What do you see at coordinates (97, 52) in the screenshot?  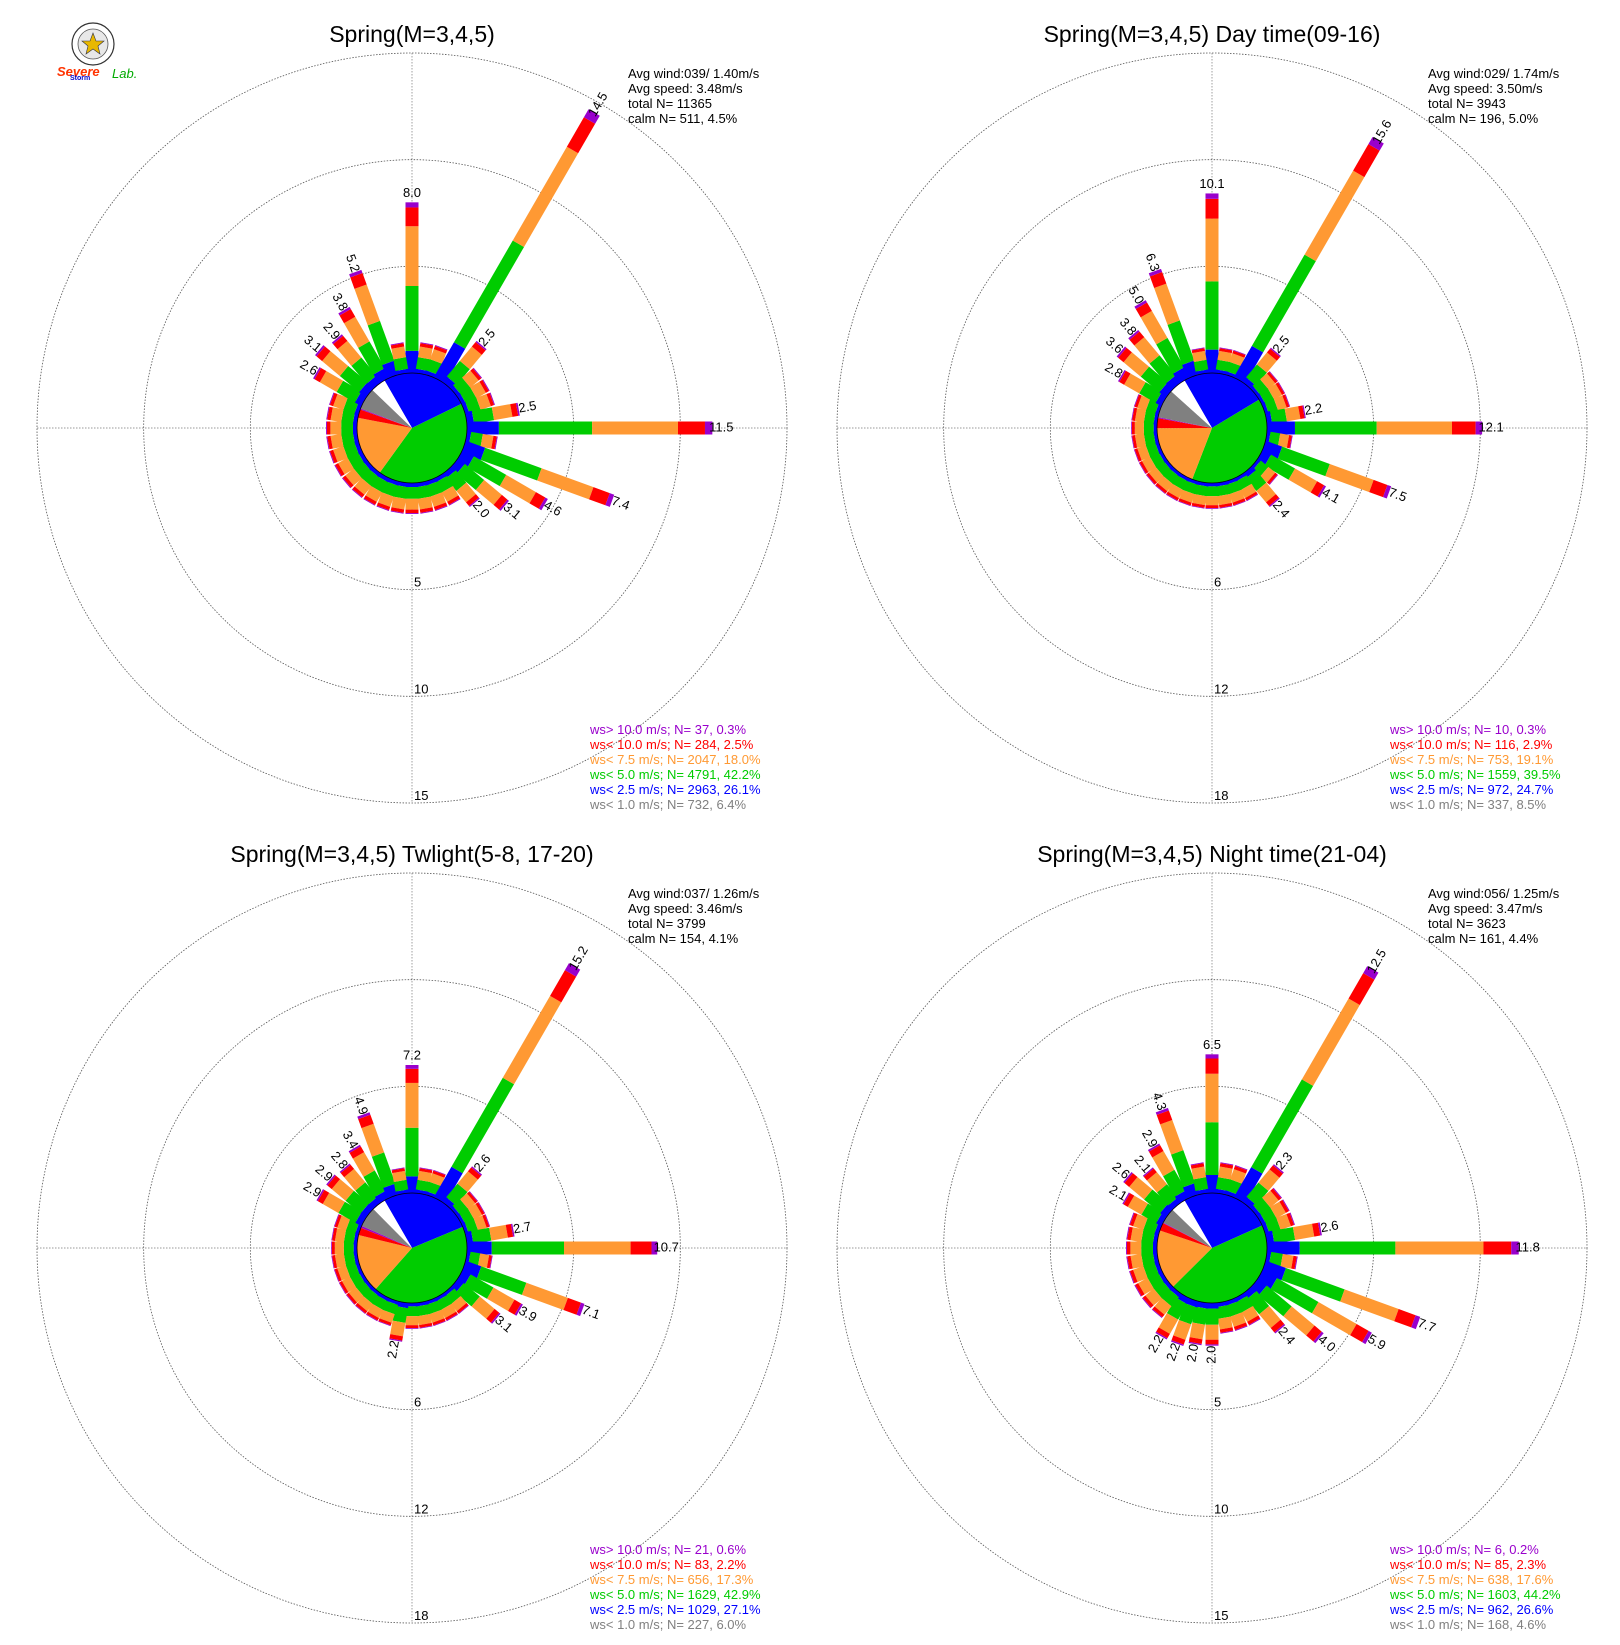 I see `severe-storm-lab-logo: Severe Storm Lab.` at bounding box center [97, 52].